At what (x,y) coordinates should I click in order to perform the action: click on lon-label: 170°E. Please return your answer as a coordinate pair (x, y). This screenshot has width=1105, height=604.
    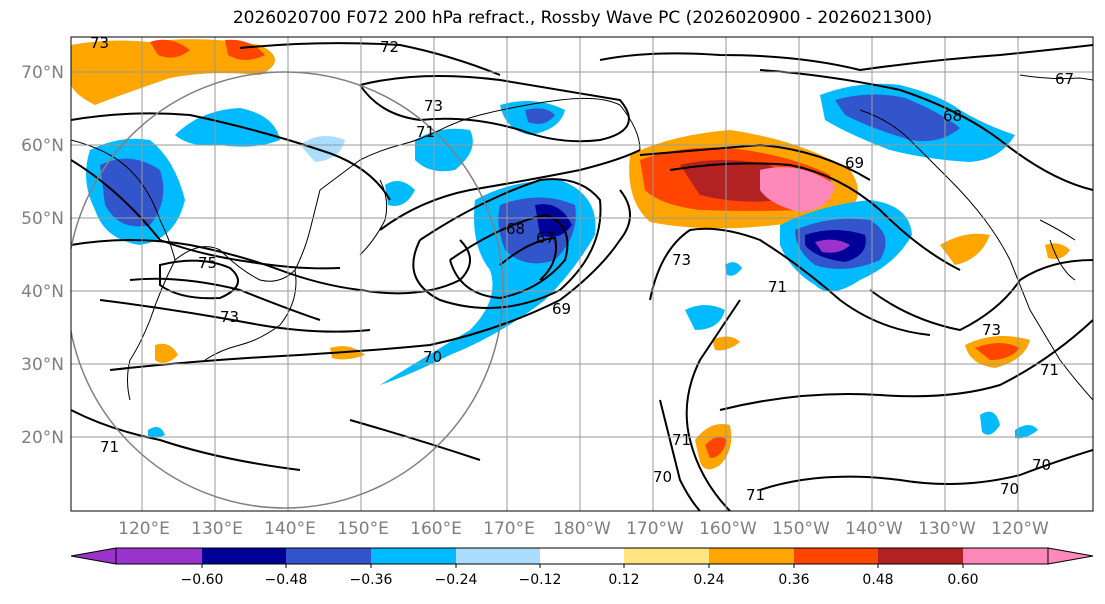
    Looking at the image, I should click on (509, 529).